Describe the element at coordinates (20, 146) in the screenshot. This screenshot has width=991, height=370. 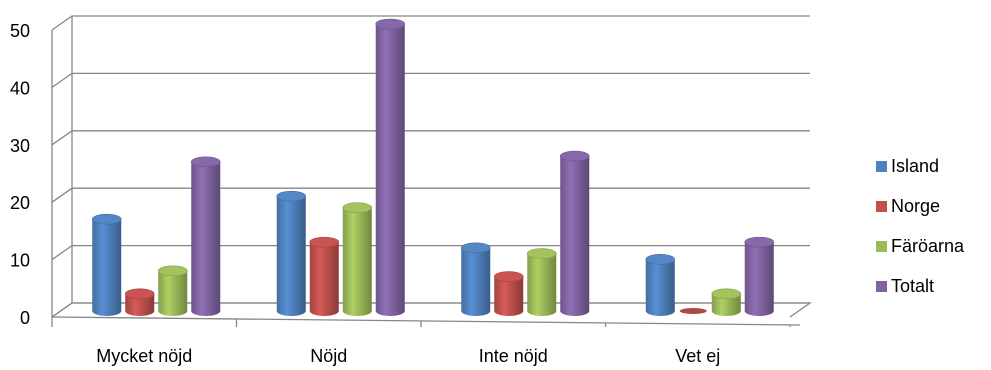
I see `y-tick-label: 30` at that location.